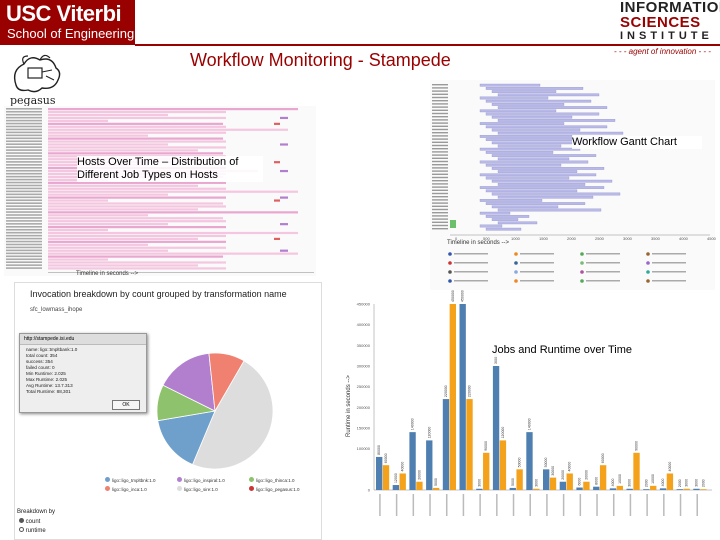 The width and height of the screenshot is (720, 540). Describe the element at coordinates (204, 480) in the screenshot. I see `pie-legend-label: ligo::ligo_inspiral:1.0` at that location.